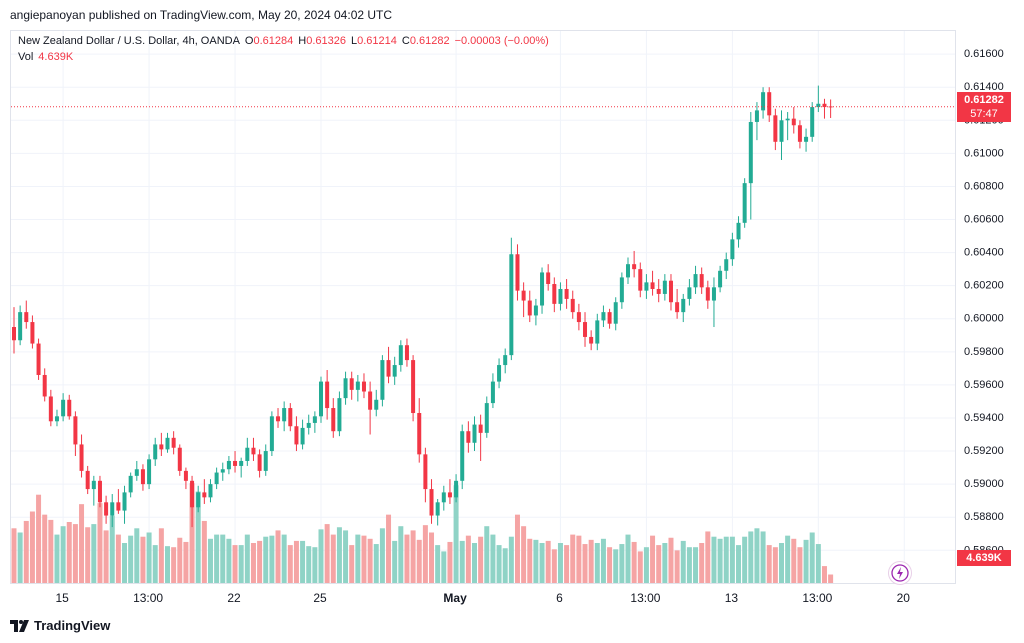  Describe the element at coordinates (904, 598) in the screenshot. I see `x-tick-label: 20` at that location.